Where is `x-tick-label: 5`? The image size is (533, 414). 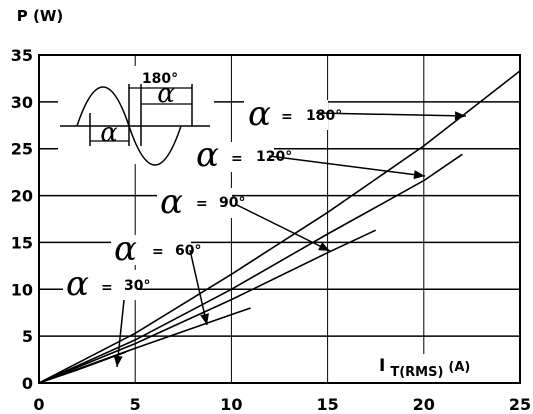 x-tick-label: 5 is located at coordinates (135, 404).